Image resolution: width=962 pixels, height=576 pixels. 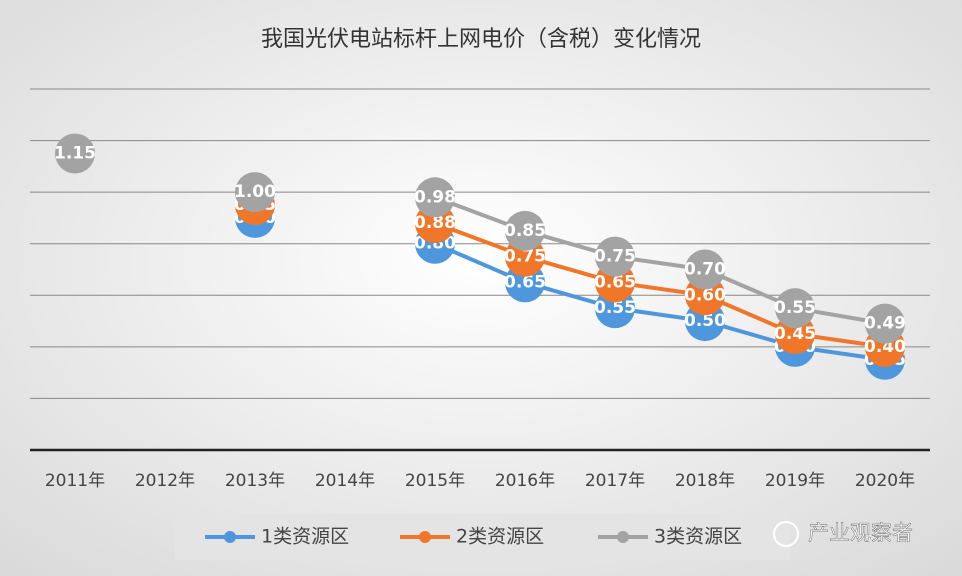 I want to click on data-label: 0.50, so click(x=705, y=321).